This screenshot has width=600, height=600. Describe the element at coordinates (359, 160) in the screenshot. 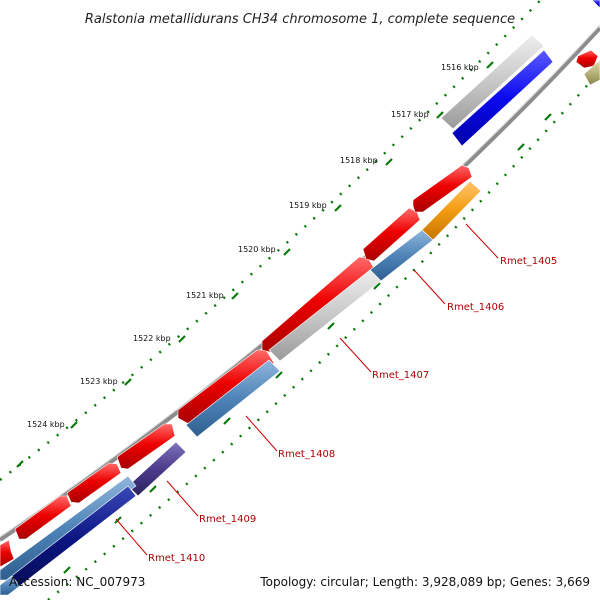

I see `kbp-tick-label: 1518 kbp` at that location.